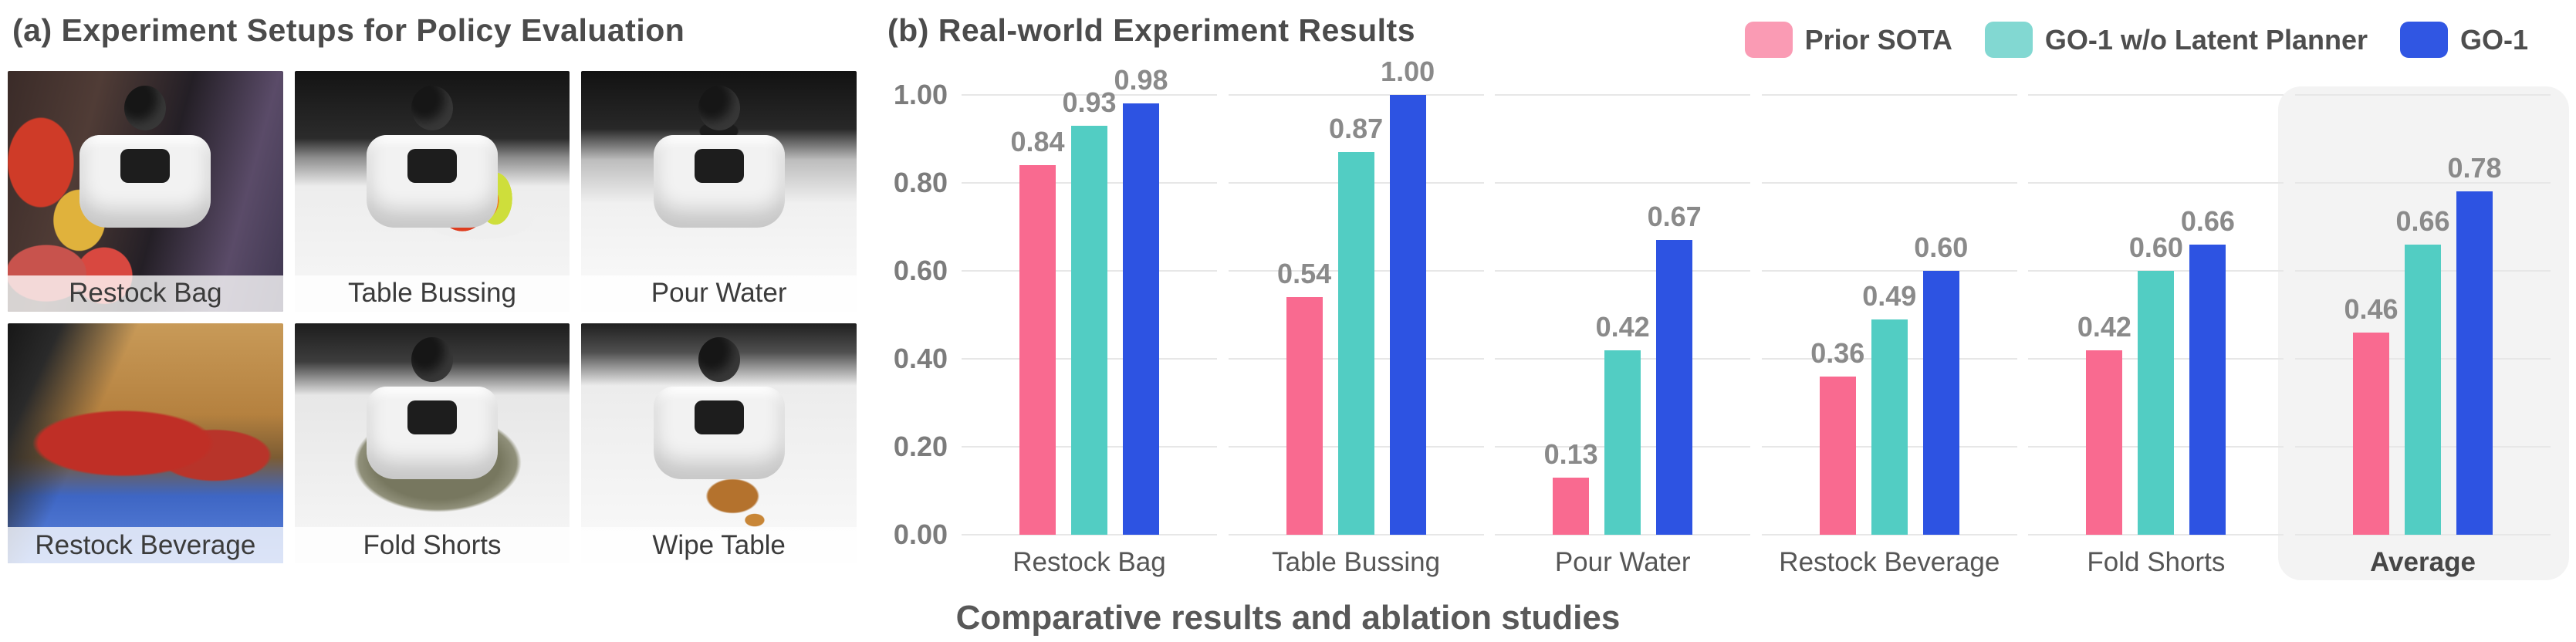 The image size is (2576, 642). I want to click on category-label: Average, so click(2423, 562).